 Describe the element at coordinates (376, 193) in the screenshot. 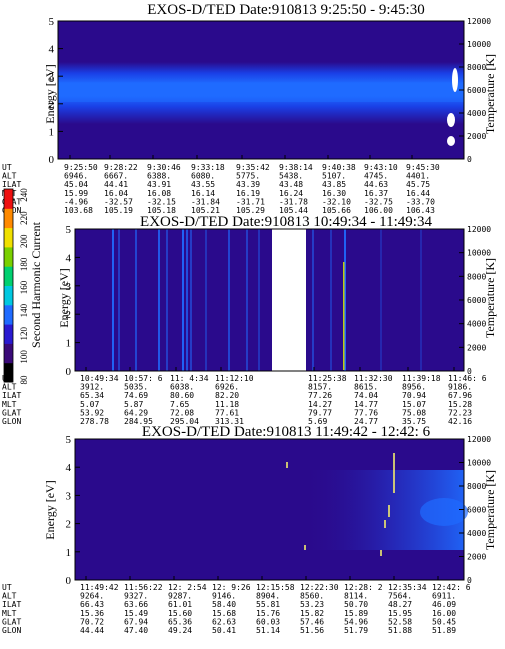

I see `orbit-value: 16.37` at that location.